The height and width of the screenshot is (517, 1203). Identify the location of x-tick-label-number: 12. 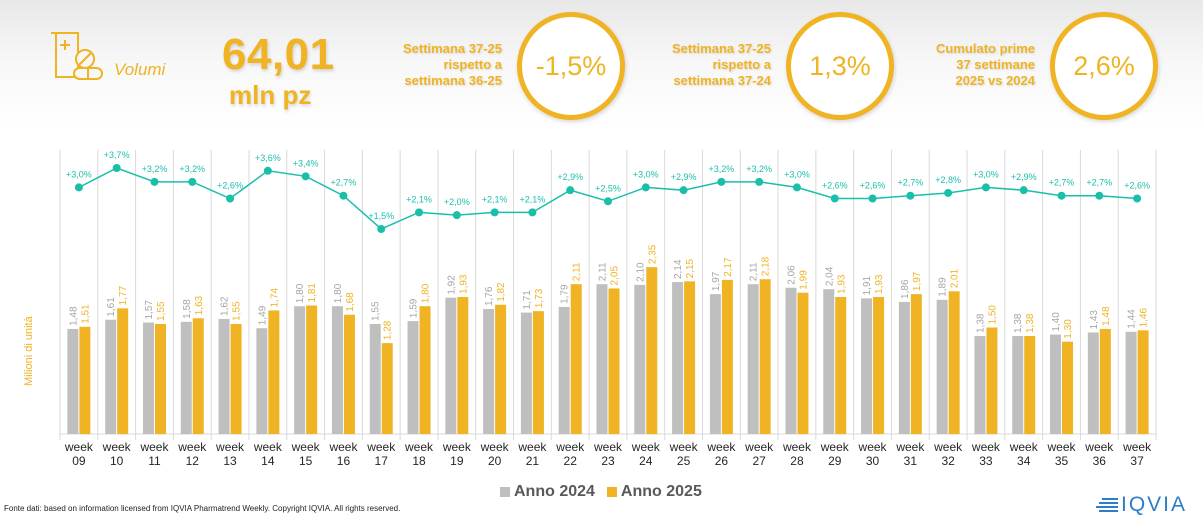
(193, 461).